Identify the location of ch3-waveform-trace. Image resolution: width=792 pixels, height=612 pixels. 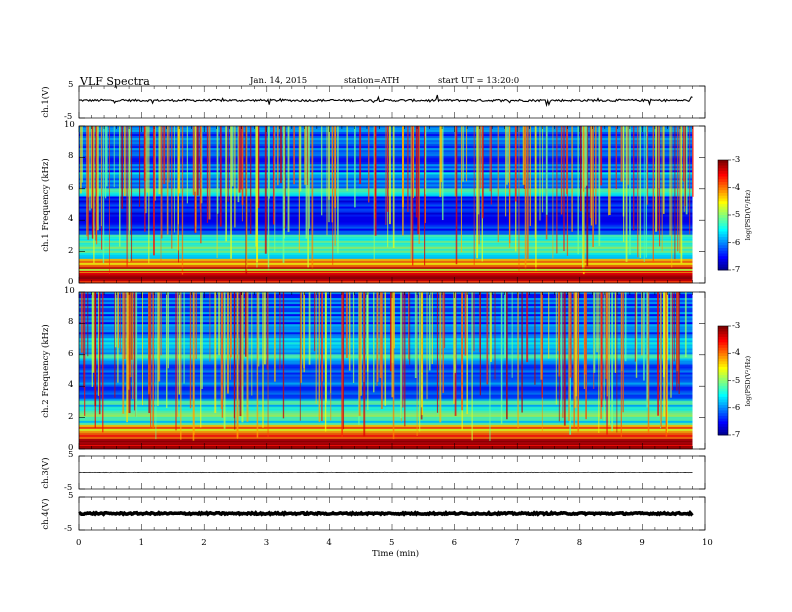
(385, 472).